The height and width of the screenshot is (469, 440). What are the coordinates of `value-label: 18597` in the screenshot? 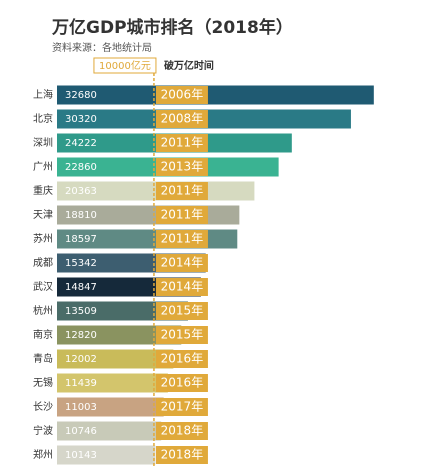 It's located at (81, 239).